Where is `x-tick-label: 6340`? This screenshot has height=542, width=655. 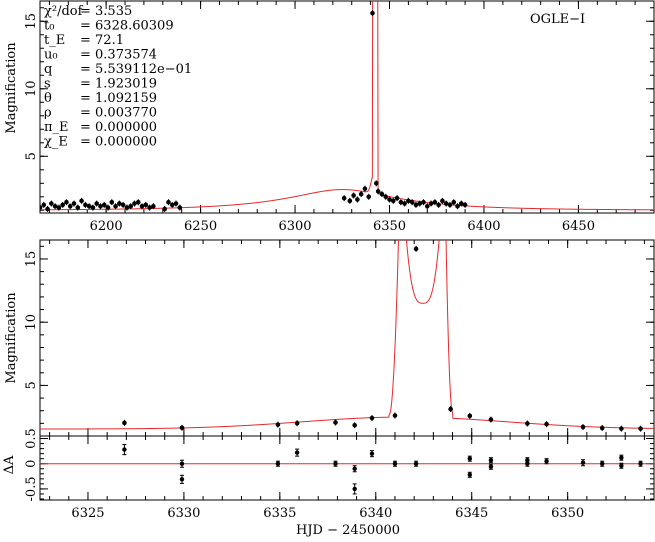 x-tick-label: 6340 is located at coordinates (375, 513).